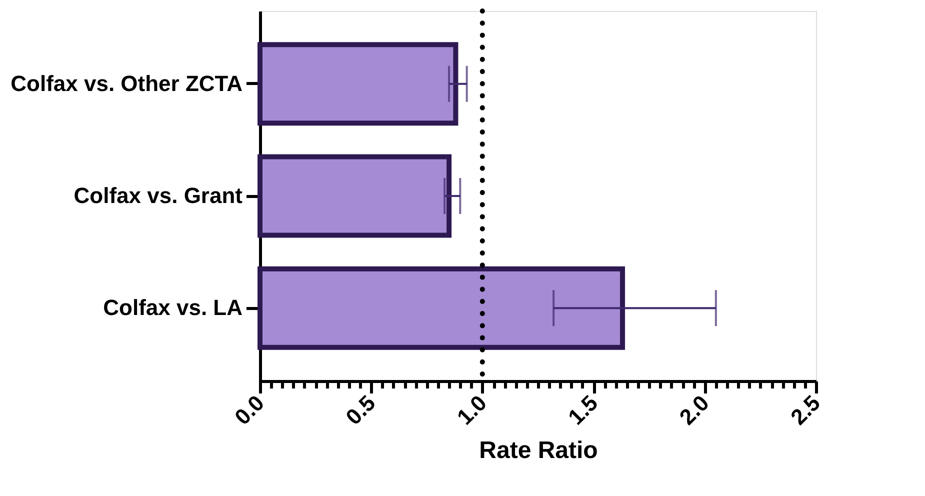 The image size is (925, 496). Describe the element at coordinates (159, 195) in the screenshot. I see `y-tick-label: Colfax vs. Grant` at that location.